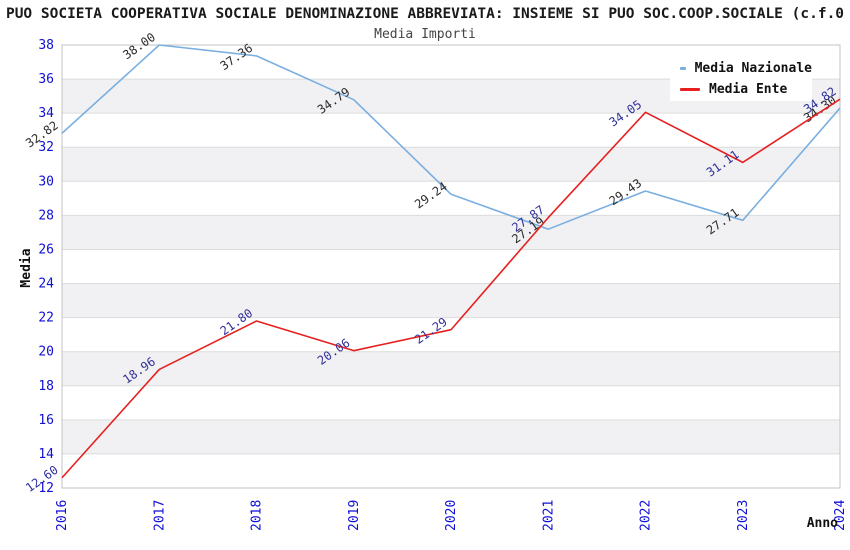 The image size is (850, 550). What do you see at coordinates (741, 79) in the screenshot?
I see `legend: Media Nazionale Media Ente` at bounding box center [741, 79].